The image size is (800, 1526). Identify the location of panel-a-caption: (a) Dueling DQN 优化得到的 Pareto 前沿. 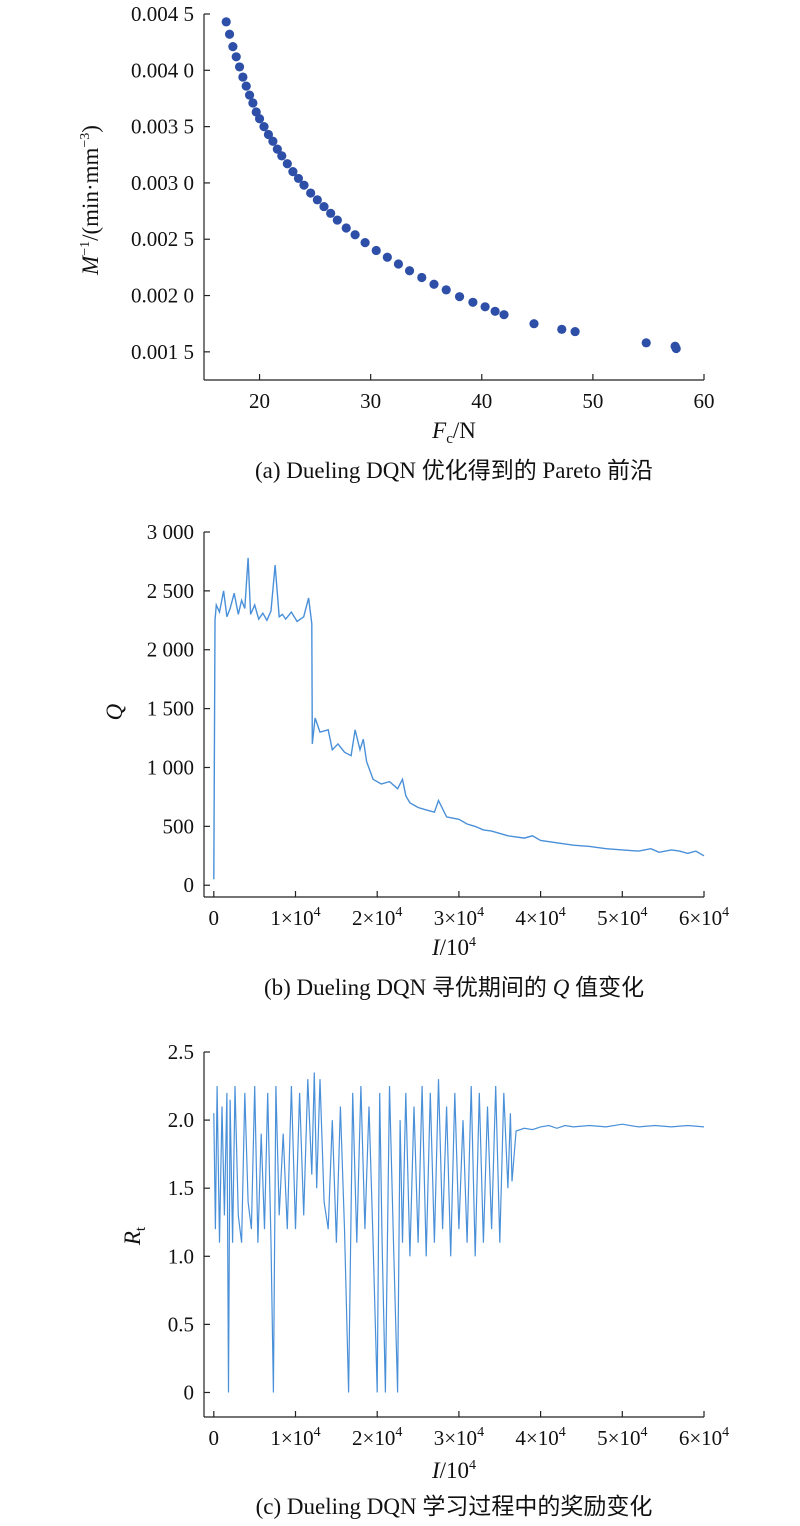
(454, 470).